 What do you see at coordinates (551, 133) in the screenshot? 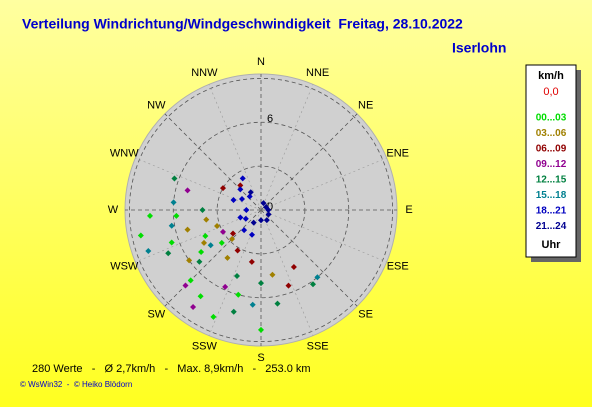
I see `legend-entry: 03...06` at bounding box center [551, 133].